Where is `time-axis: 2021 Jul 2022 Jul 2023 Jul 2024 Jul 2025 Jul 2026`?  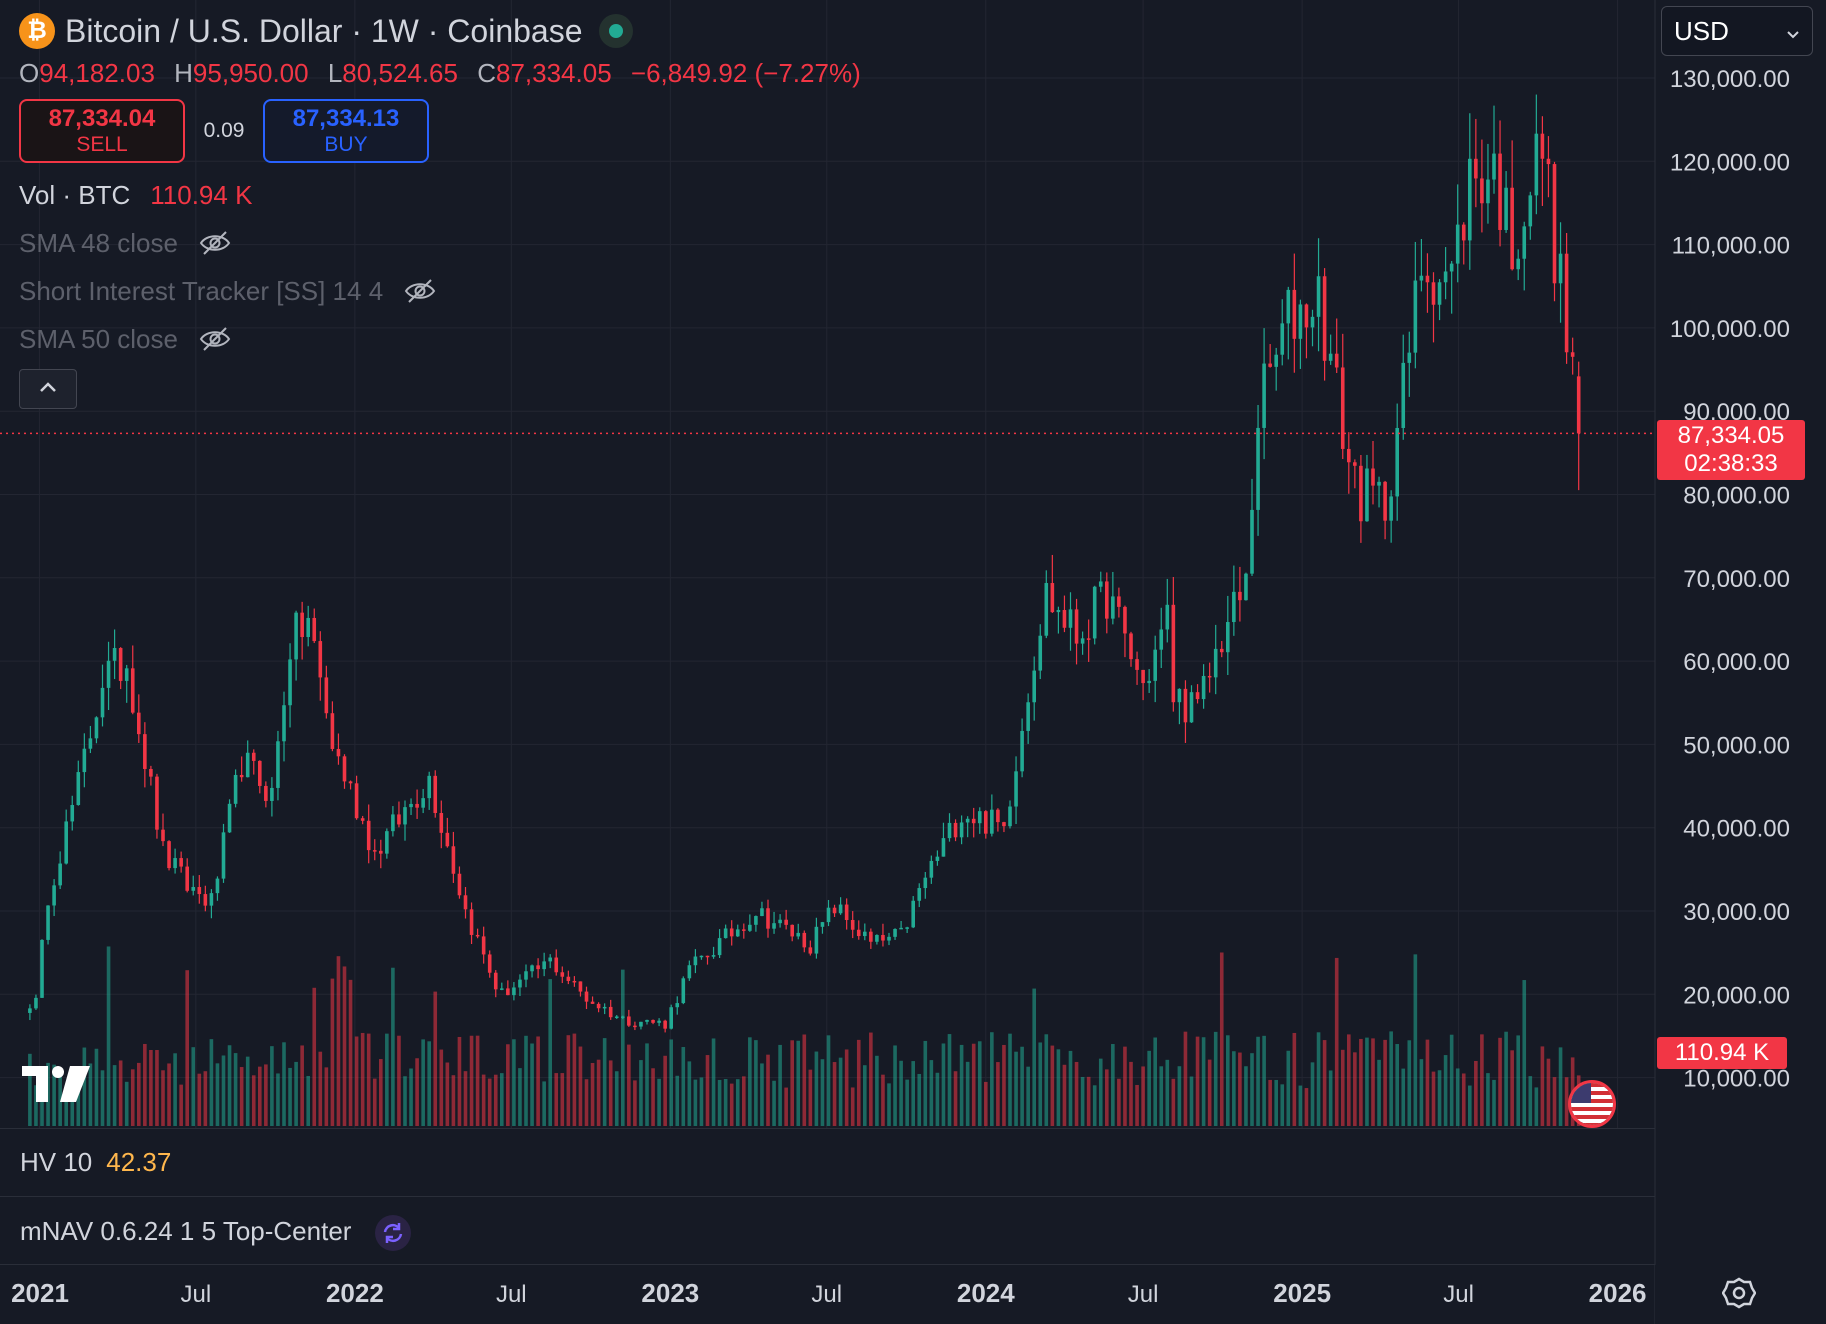
time-axis: 2021 Jul 2022 Jul 2023 Jul 2024 Jul 2025 Jul 2026 is located at coordinates (918, 1294).